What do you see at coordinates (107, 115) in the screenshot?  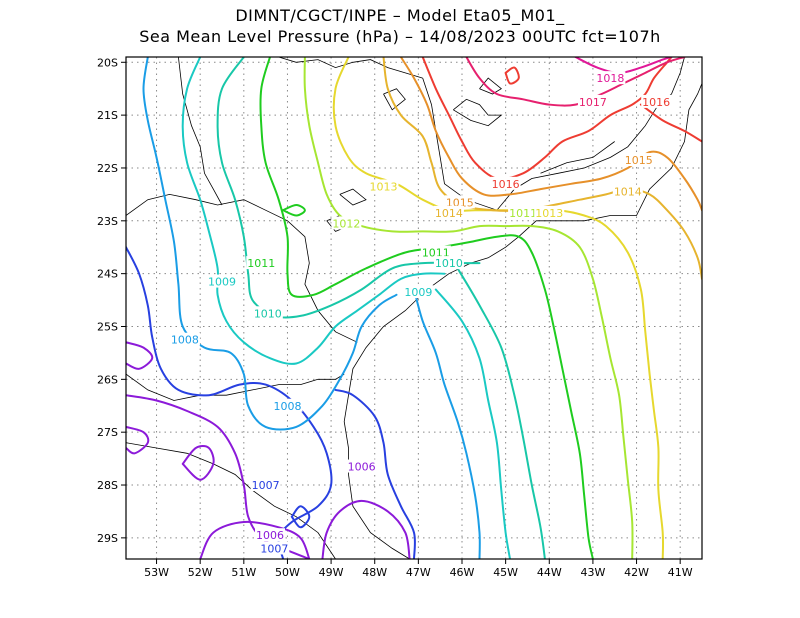 I see `y-tick-label: 21S` at bounding box center [107, 115].